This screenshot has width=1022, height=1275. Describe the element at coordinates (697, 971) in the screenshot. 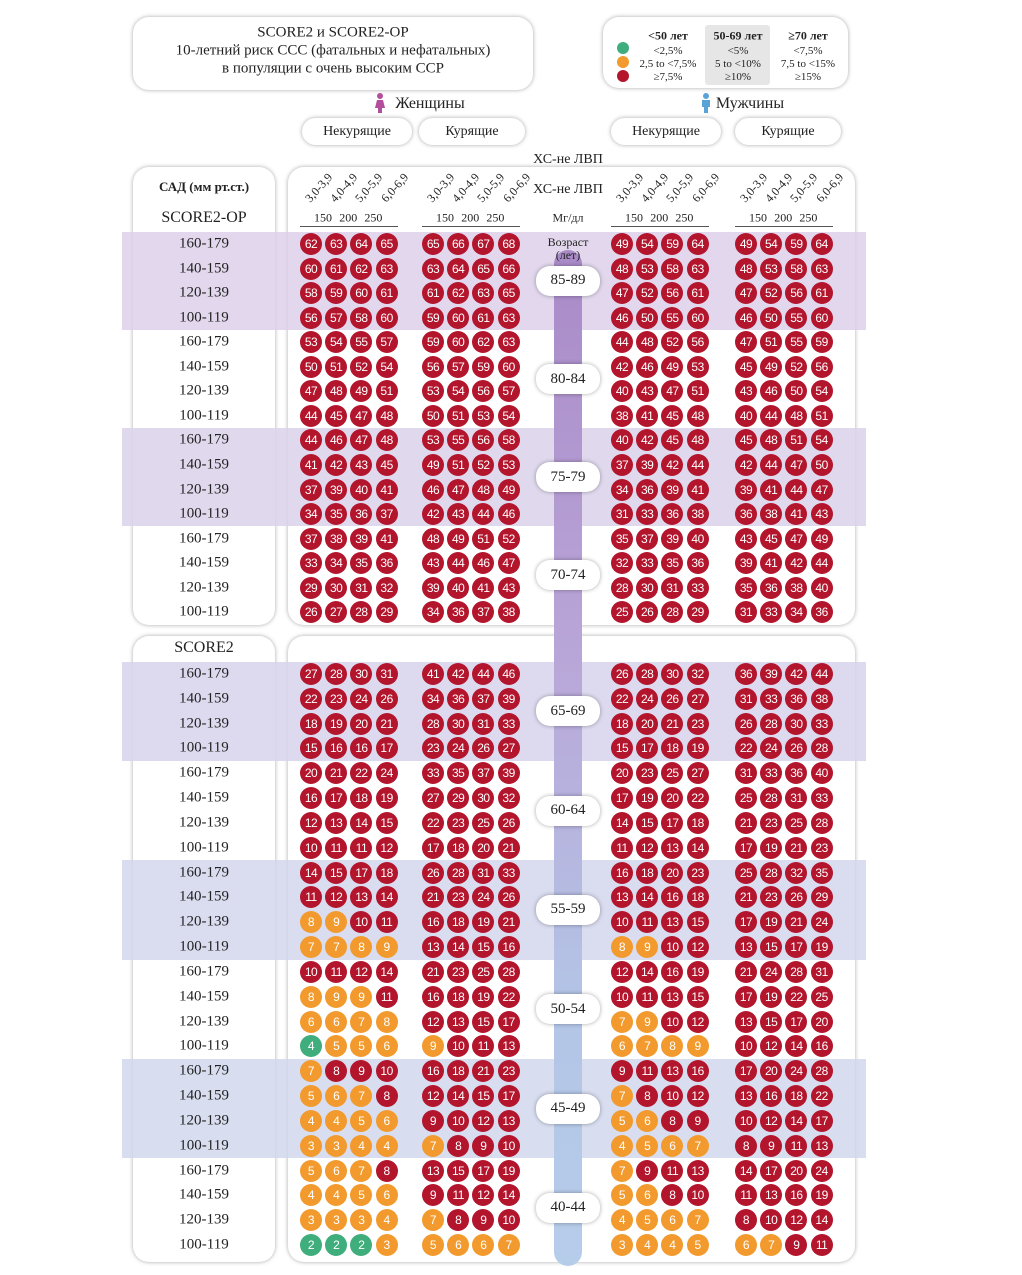

I see `risk-circle: 19` at that location.